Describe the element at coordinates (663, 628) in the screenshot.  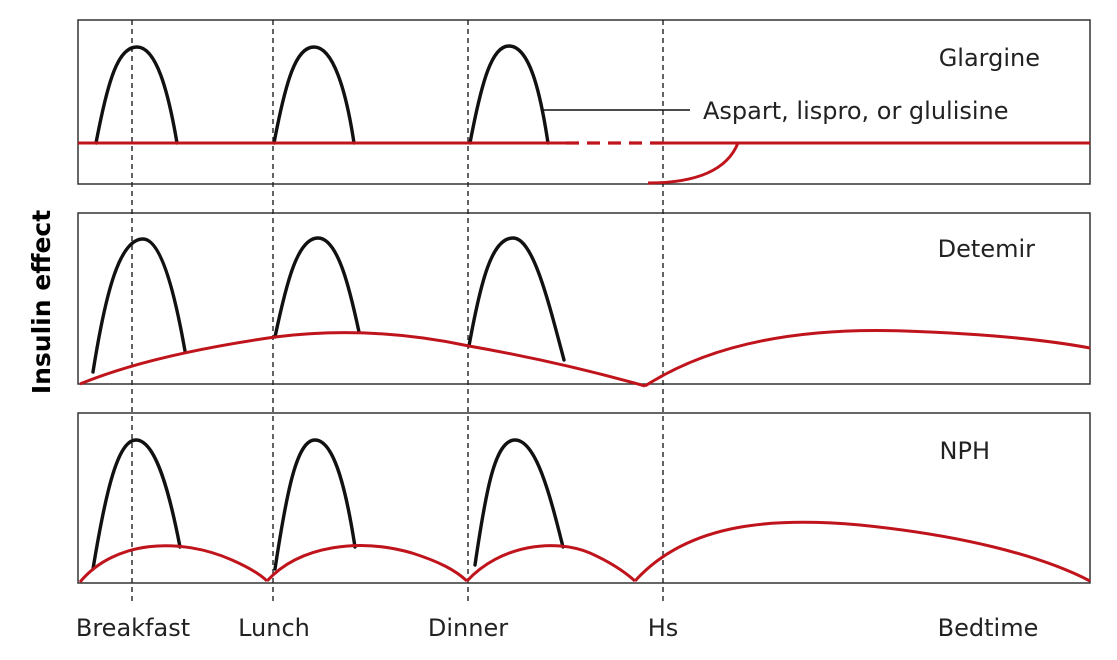
I see `time-label-hs: Hs` at that location.